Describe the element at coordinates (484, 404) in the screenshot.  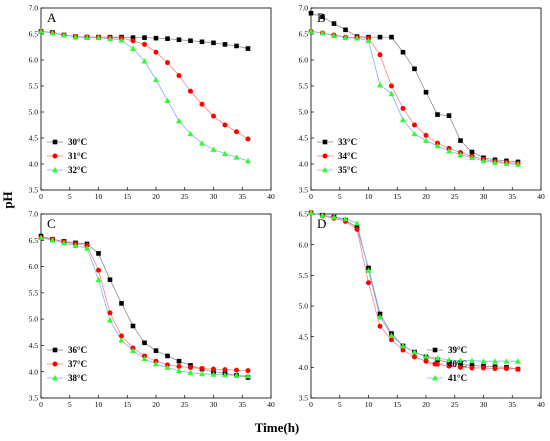
I see `x-tick-label: 30` at that location.